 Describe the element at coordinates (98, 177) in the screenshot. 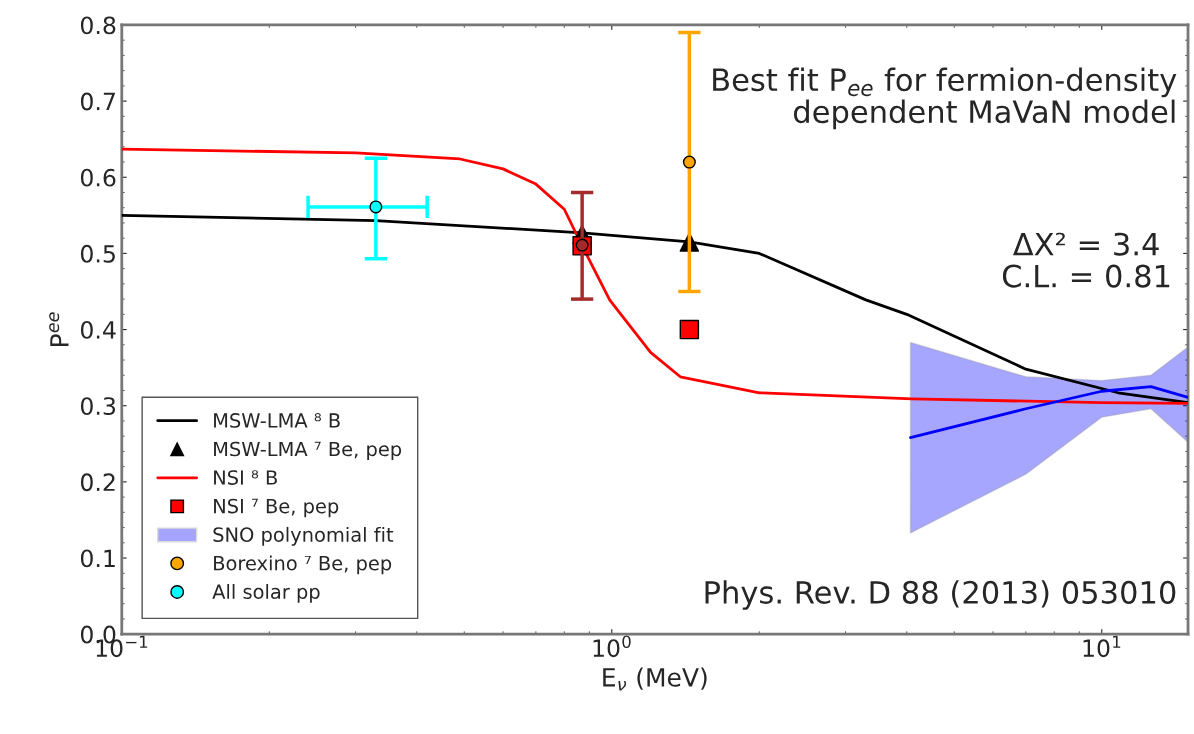

I see `y-tick-label: 0.6` at that location.